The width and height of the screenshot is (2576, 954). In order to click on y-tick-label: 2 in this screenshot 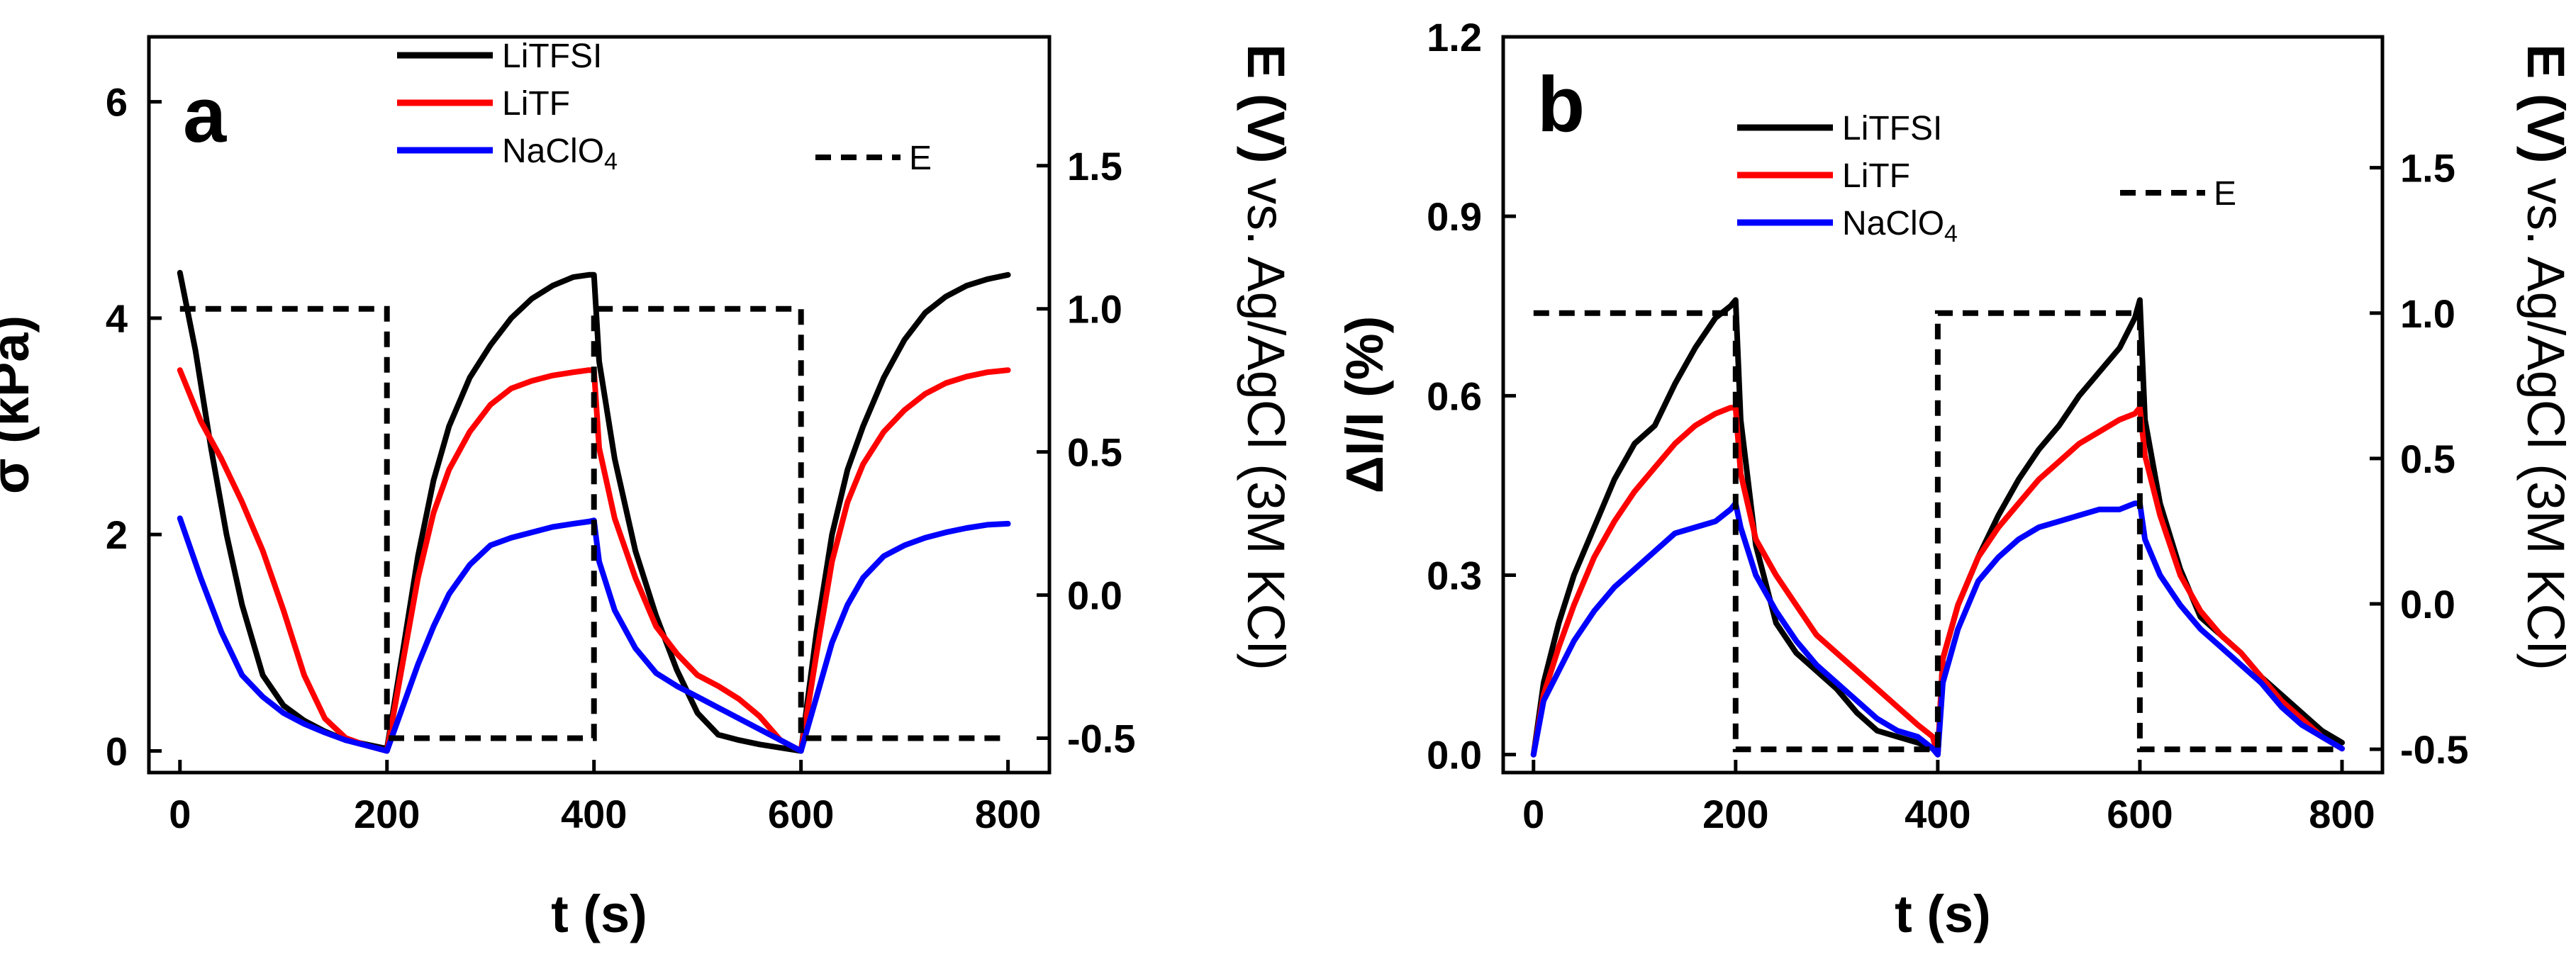, I will do `click(117, 534)`.